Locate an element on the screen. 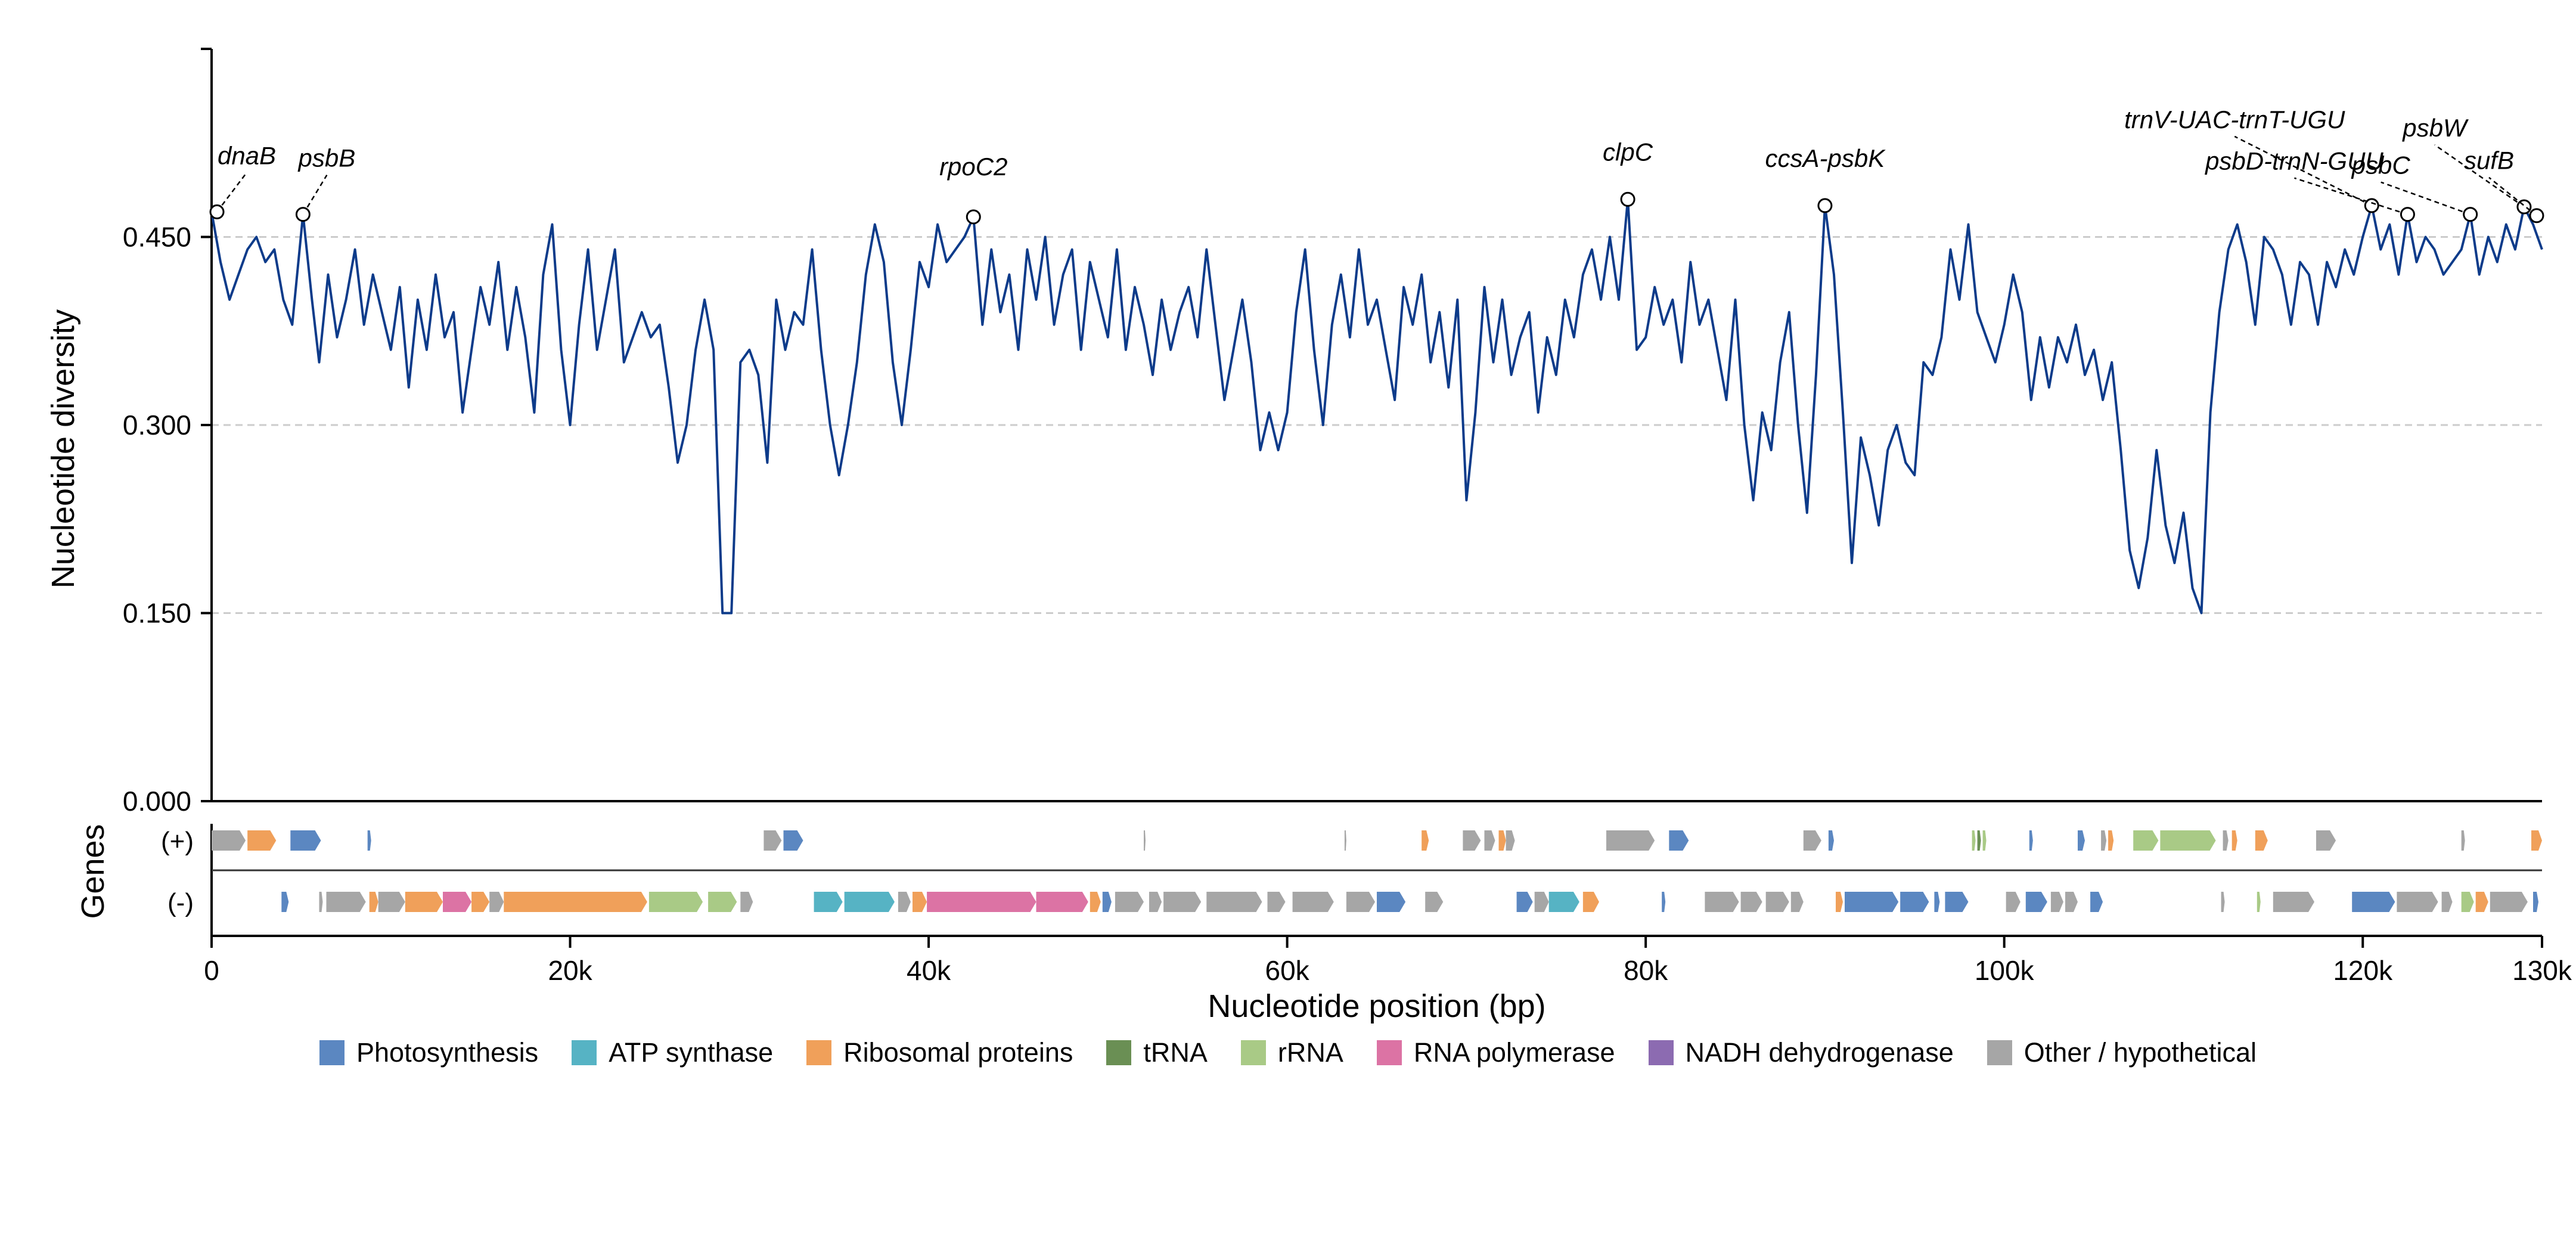  legend-label: NADH dehydrogenase is located at coordinates (1820, 1052).